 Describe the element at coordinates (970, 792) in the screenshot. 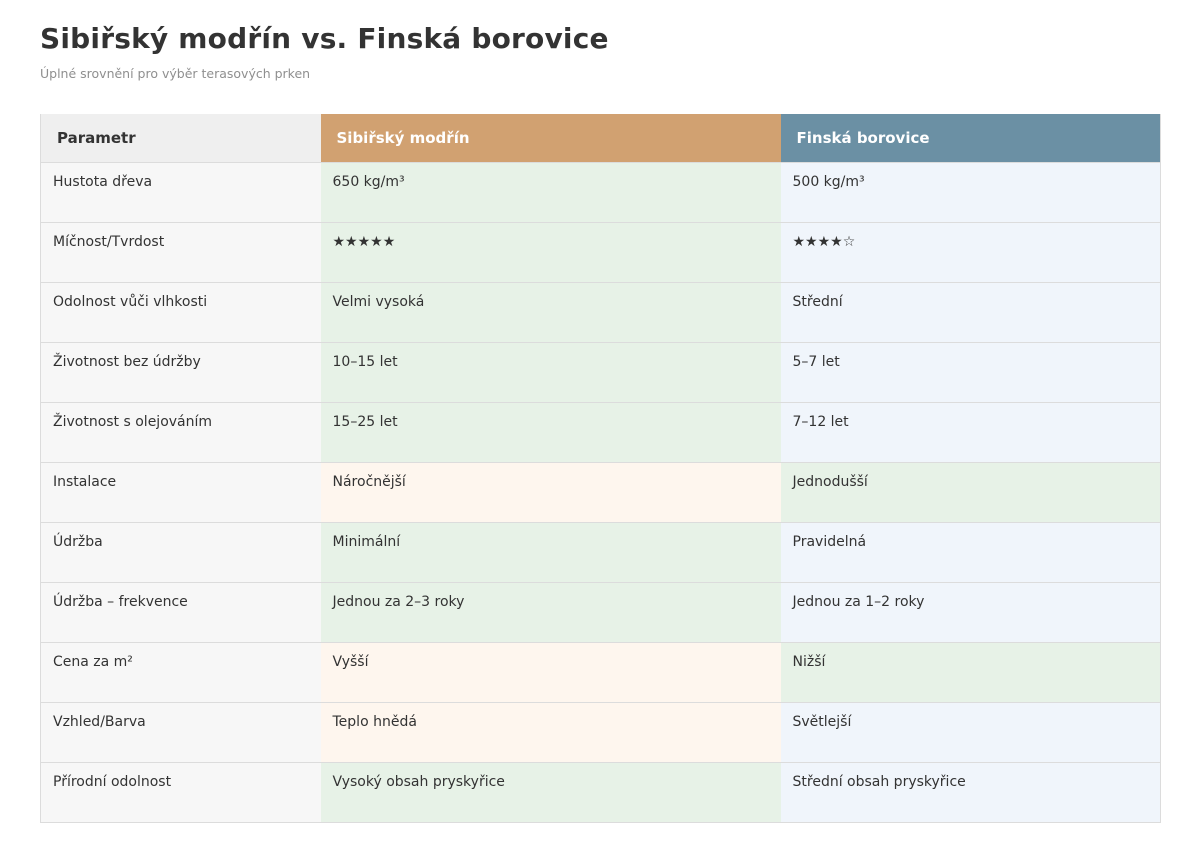

I see `pine-value-cell: Střední obsah pryskyřice` at that location.